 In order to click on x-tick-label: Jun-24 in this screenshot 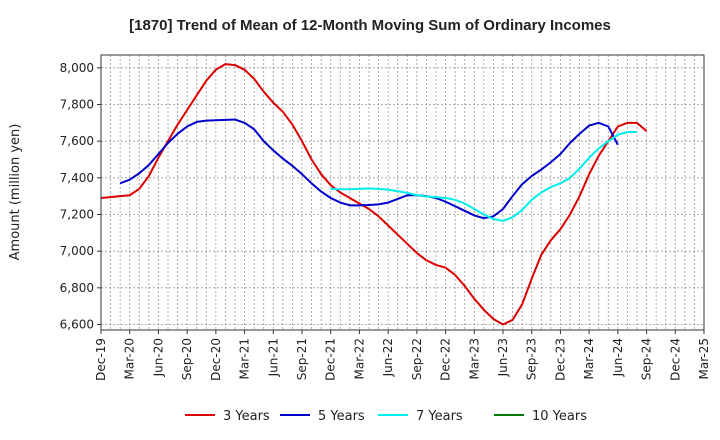, I will do `click(618, 357)`.